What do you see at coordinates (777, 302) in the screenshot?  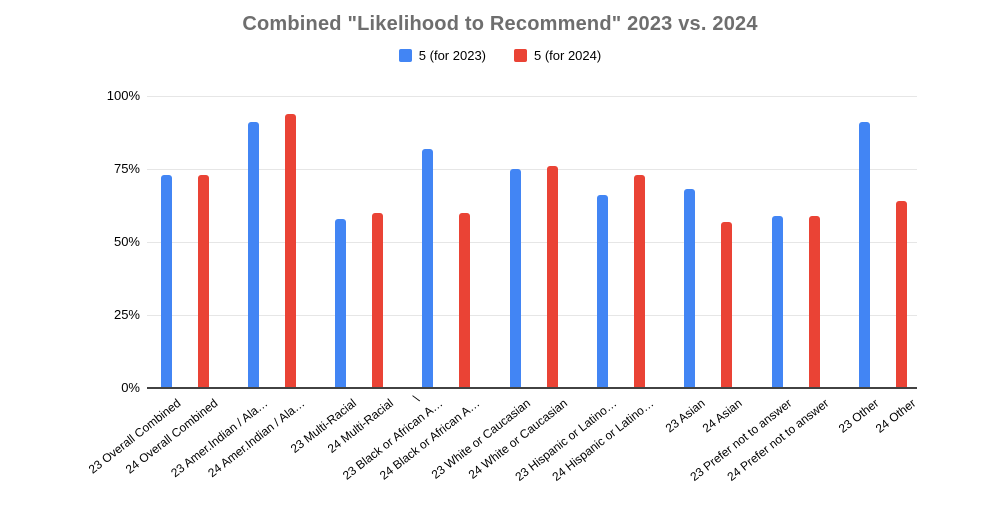 I see `bar-23-prefer-not-to-answer` at bounding box center [777, 302].